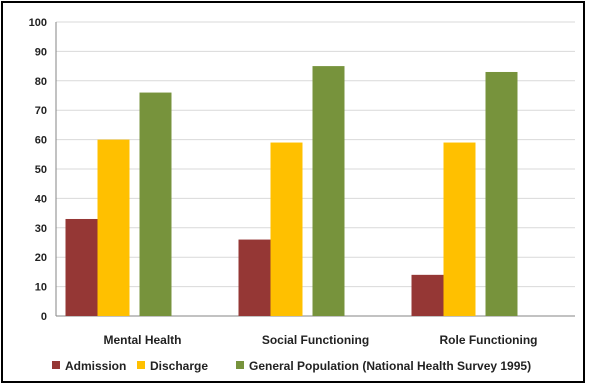  What do you see at coordinates (41, 199) in the screenshot?
I see `y-tick-label: 40` at bounding box center [41, 199].